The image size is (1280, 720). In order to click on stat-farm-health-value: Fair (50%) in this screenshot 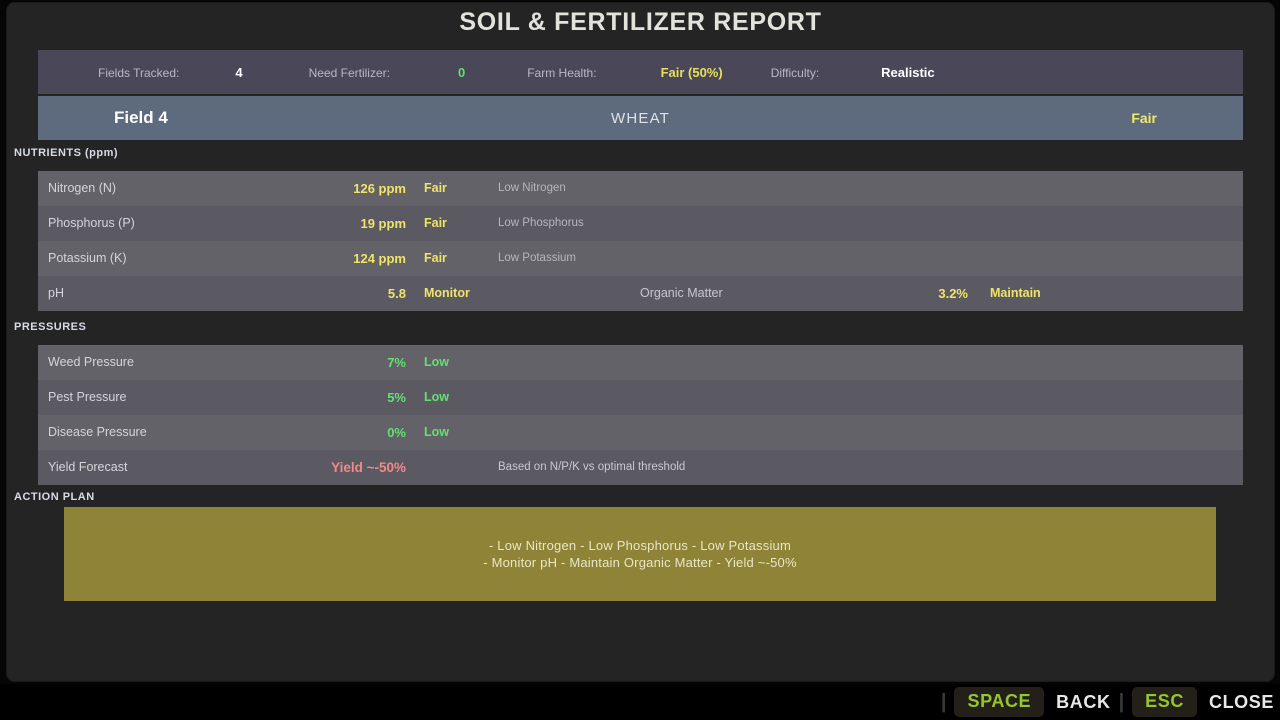, I will do `click(691, 72)`.